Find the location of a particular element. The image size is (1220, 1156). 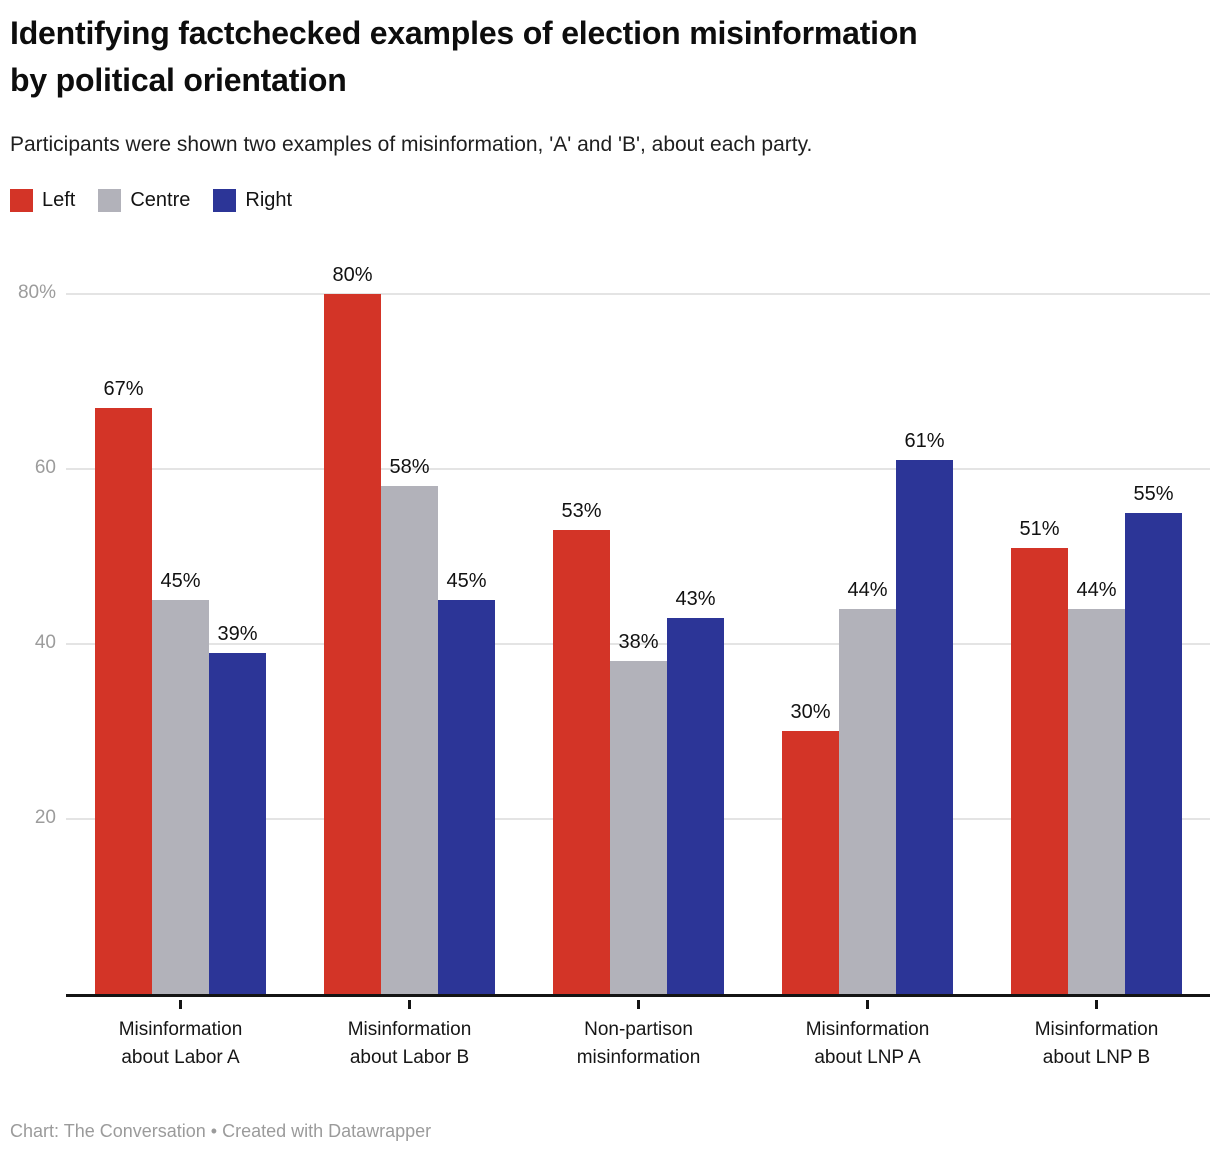

y-axis-tick-label: 60 is located at coordinates (45, 467).